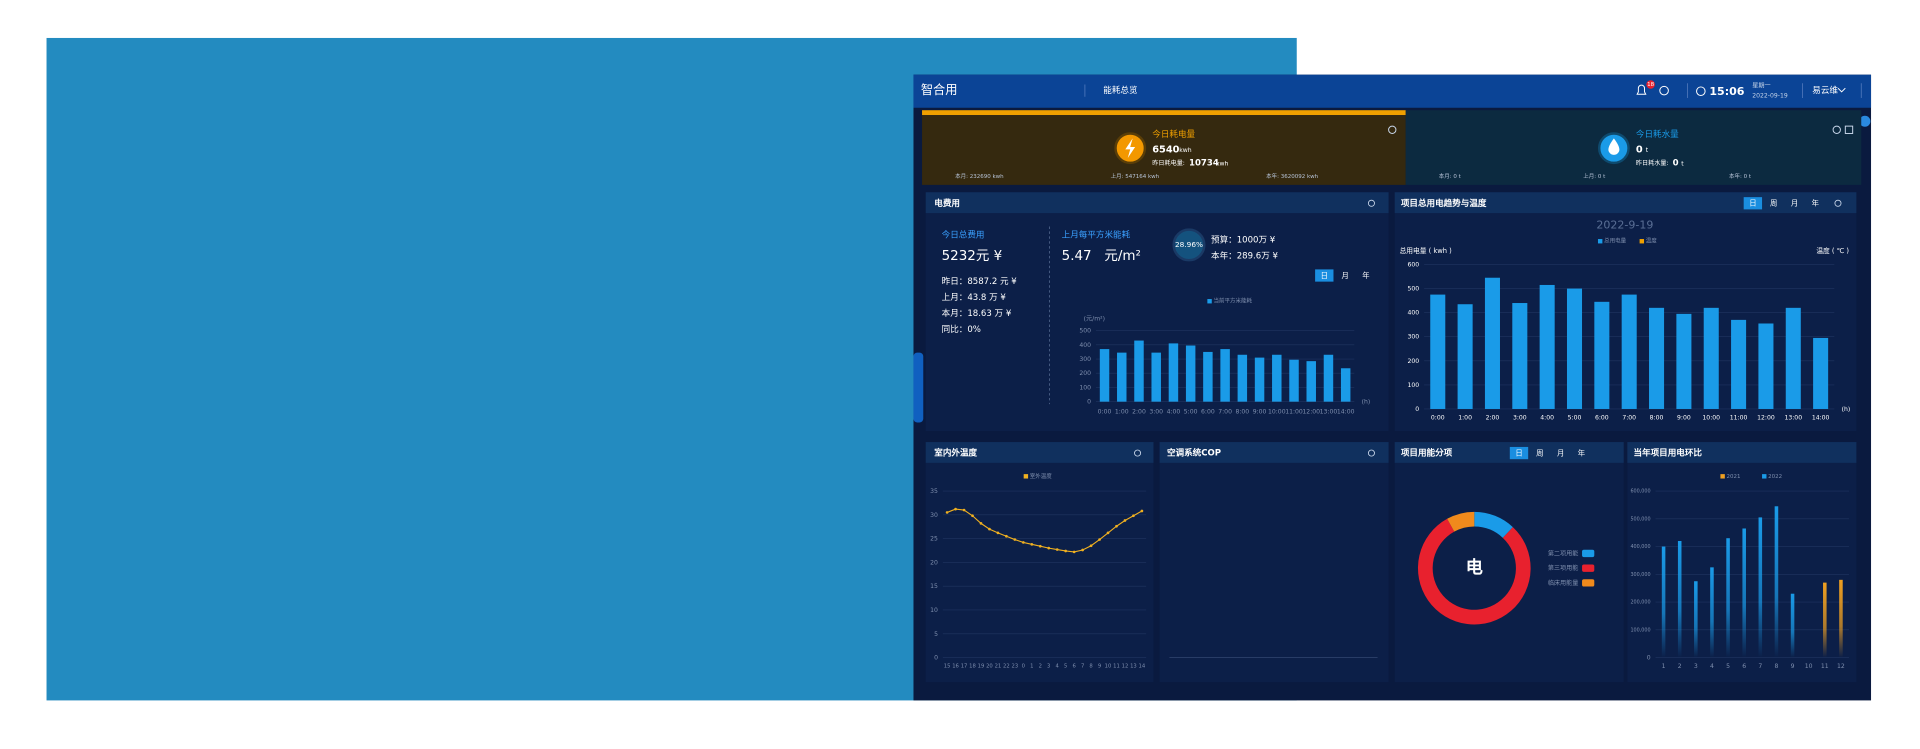 This screenshot has width=1920, height=749. Describe the element at coordinates (1711, 418) in the screenshot. I see `x-tick-label: 10:00` at that location.